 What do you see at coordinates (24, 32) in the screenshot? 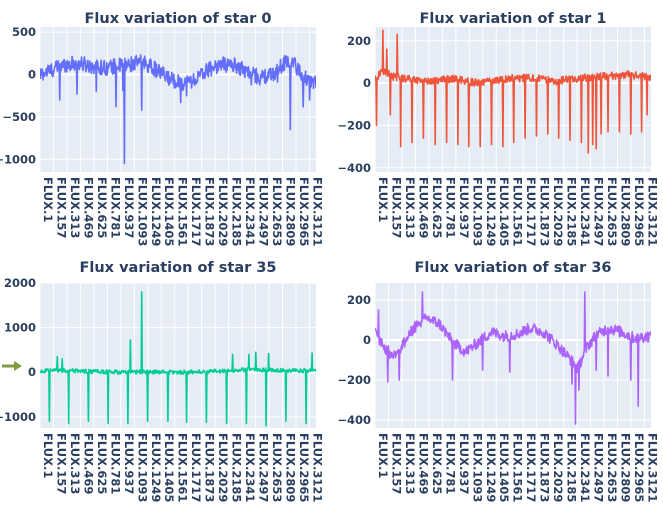
I see `y-tick-label: 500` at bounding box center [24, 32].